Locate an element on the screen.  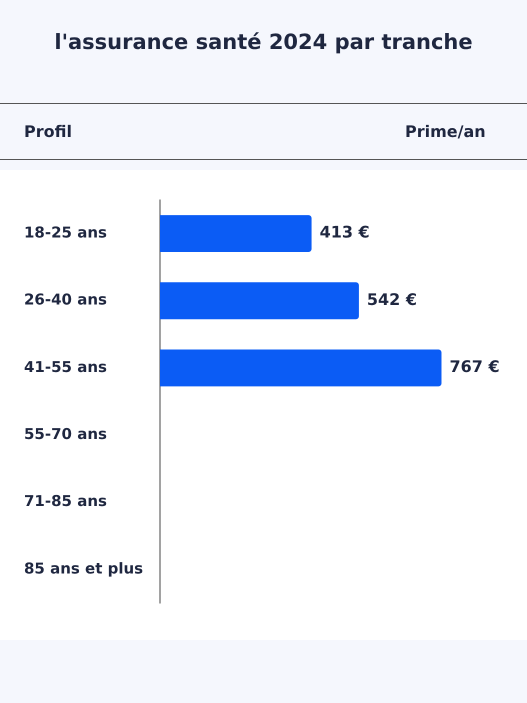
data-label: 767 € is located at coordinates (474, 366).